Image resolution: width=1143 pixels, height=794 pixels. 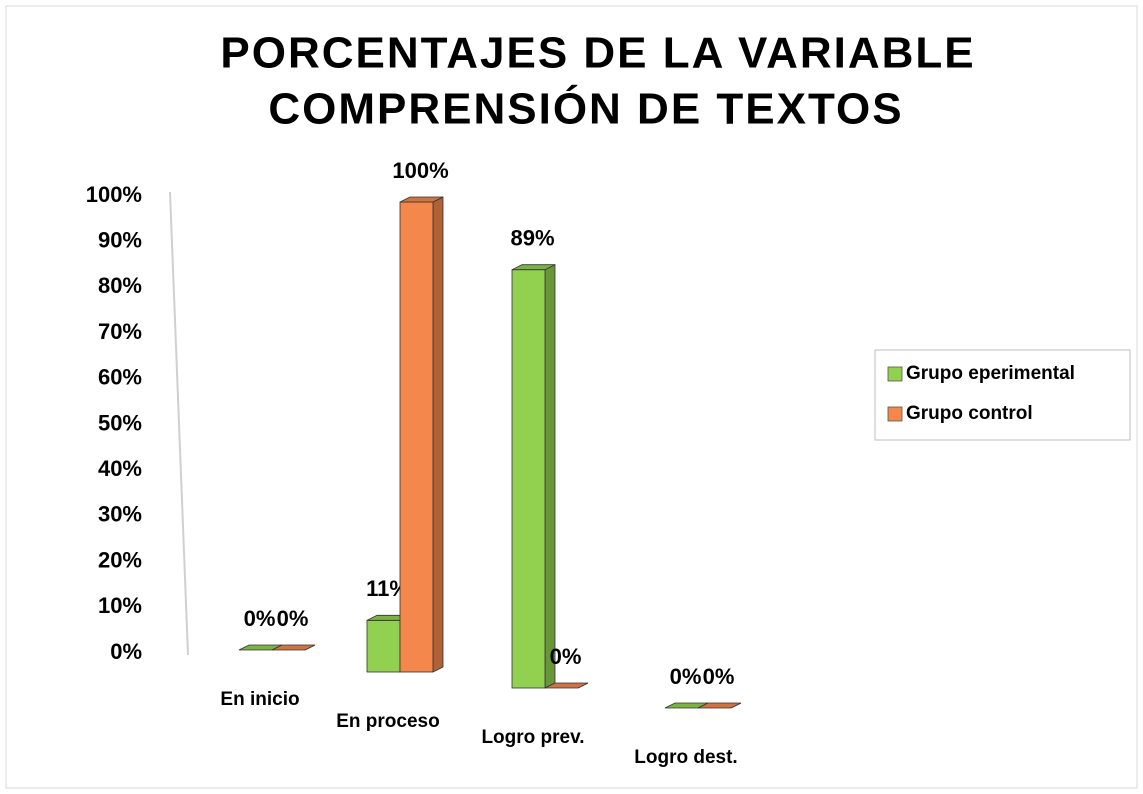 What do you see at coordinates (1002, 395) in the screenshot?
I see `legend-box` at bounding box center [1002, 395].